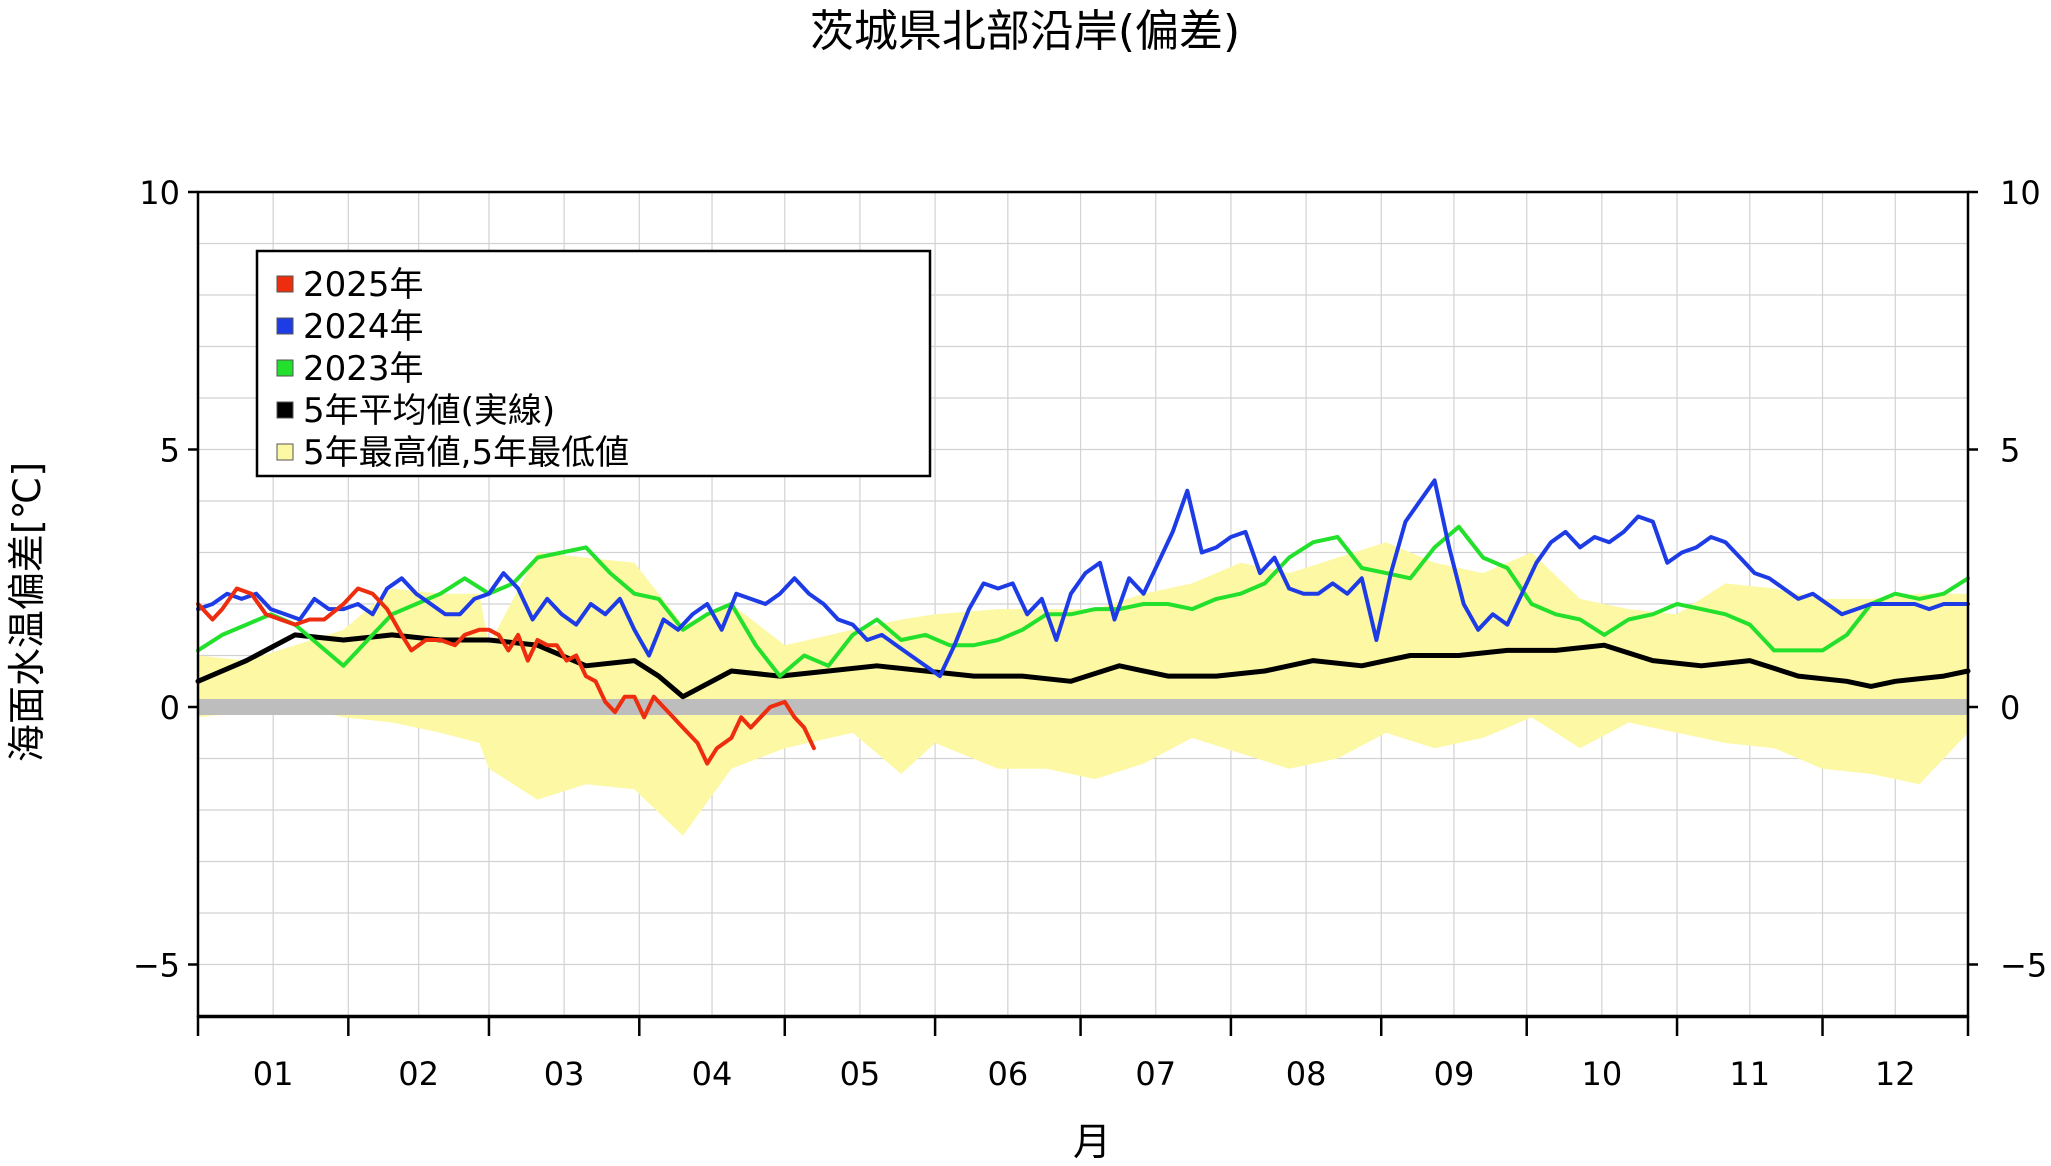 This screenshot has height=1166, width=2051. Describe the element at coordinates (860, 1074) in the screenshot. I see `x-tick-label: 05` at that location.